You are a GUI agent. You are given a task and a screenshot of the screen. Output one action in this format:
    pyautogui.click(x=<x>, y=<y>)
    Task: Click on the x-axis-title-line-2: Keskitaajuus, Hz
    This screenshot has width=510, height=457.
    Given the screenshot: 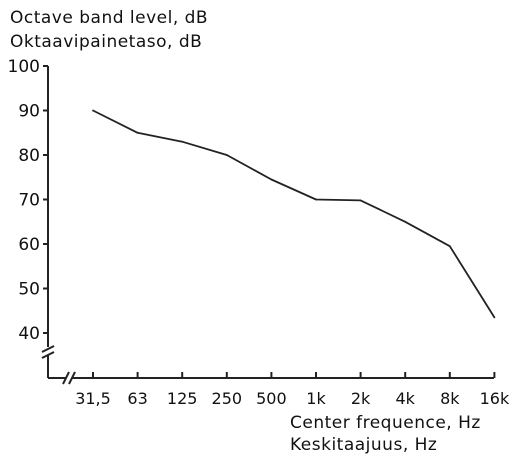 What is the action you would take?
    pyautogui.click(x=364, y=445)
    